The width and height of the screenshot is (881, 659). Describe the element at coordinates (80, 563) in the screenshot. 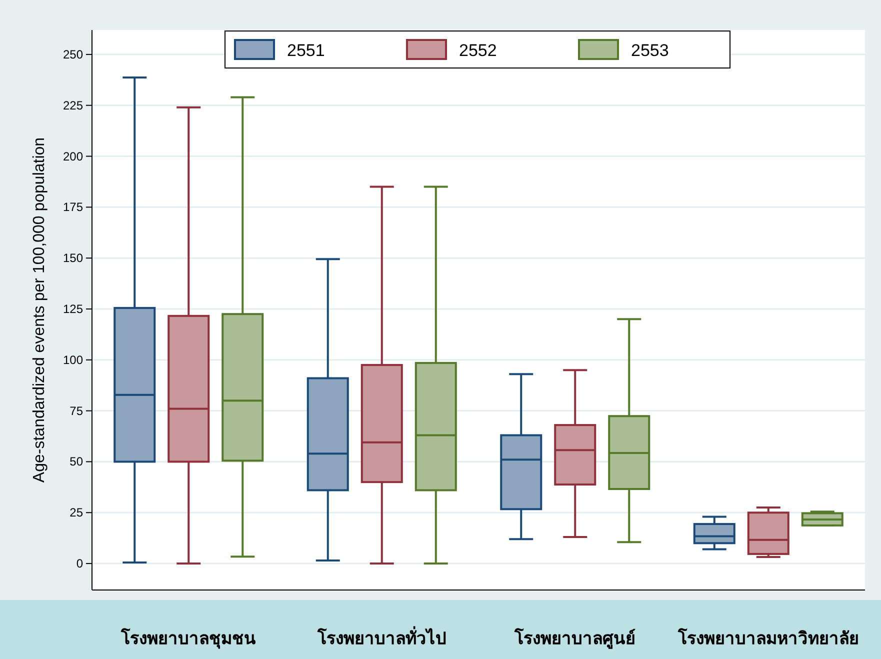

I see `y-tick-label: 0` at that location.